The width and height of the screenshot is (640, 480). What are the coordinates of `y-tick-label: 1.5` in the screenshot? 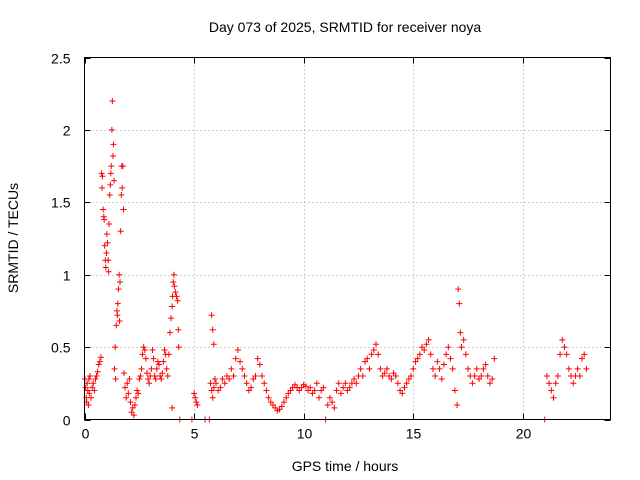 It's located at (61, 203).